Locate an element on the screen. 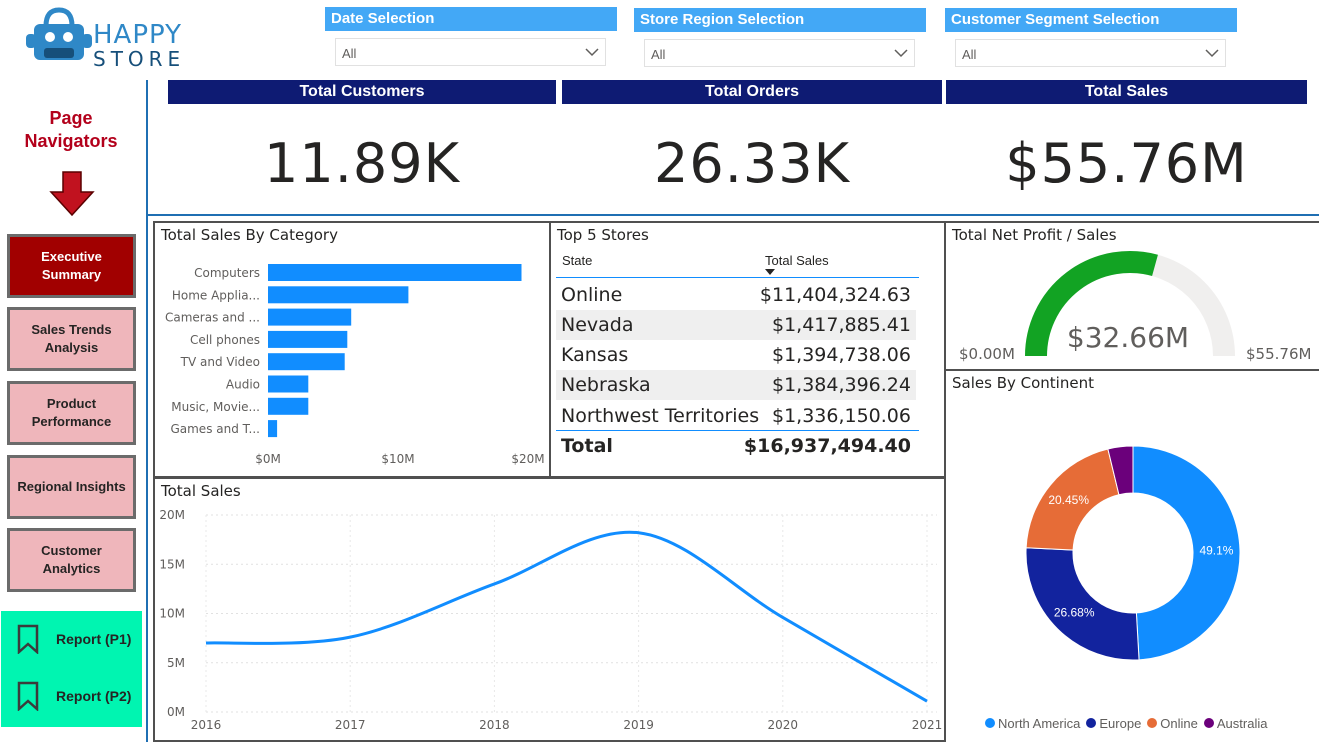  legend-item: Europe is located at coordinates (1113, 723).